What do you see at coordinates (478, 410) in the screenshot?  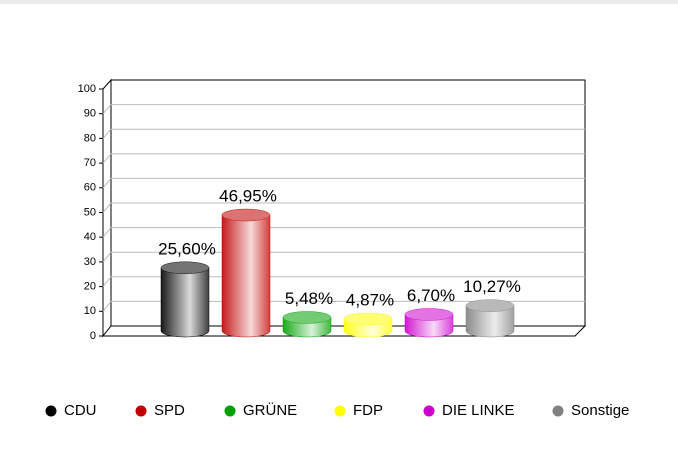 I see `legend-label: DIE LINKE` at bounding box center [478, 410].